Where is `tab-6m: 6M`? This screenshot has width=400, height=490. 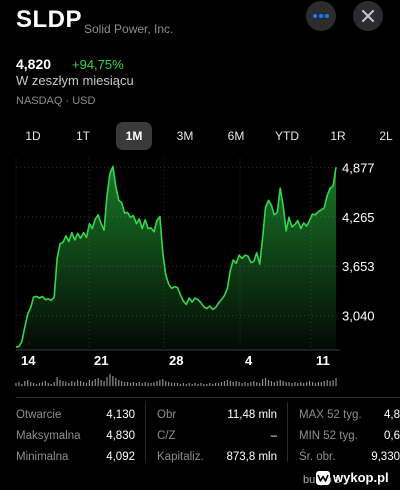 tab-6m: 6M is located at coordinates (236, 136).